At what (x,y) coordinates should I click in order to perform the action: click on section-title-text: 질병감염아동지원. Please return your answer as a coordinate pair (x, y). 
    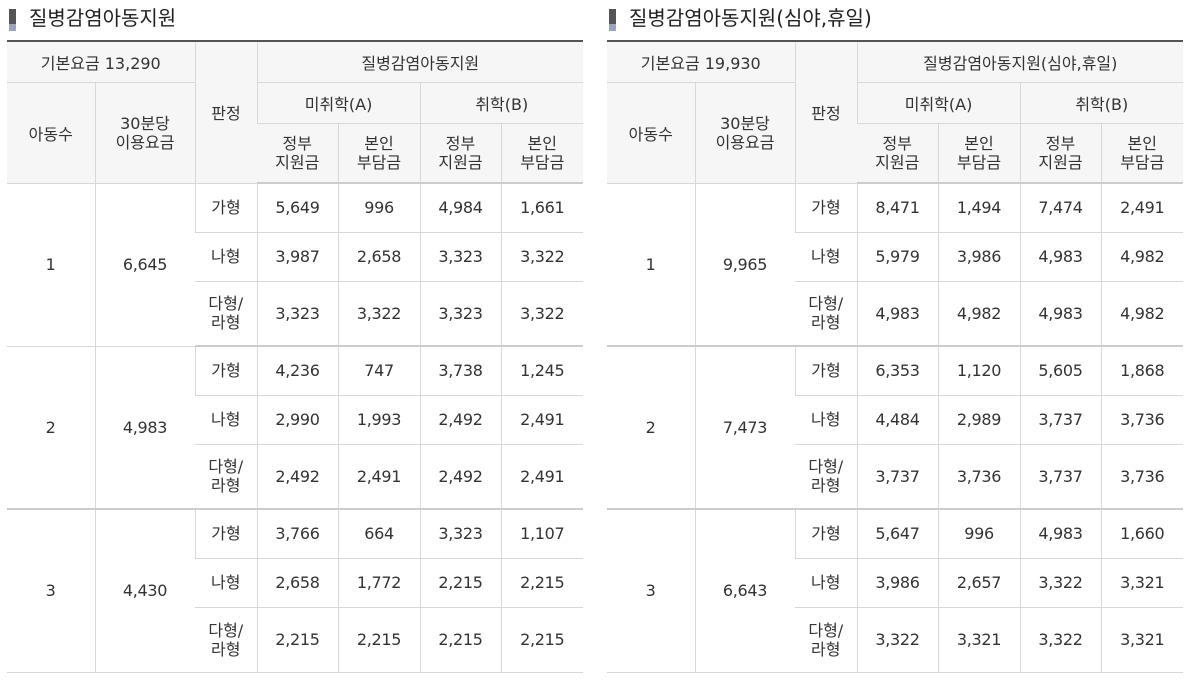
    Looking at the image, I should click on (103, 18).